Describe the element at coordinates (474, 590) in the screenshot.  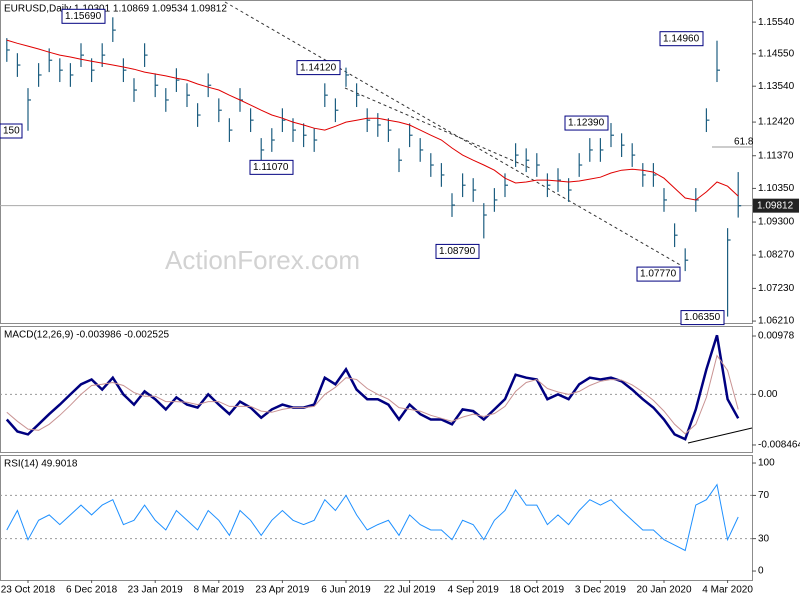
I see `x-tick-label: 4 Sep 2019` at that location.